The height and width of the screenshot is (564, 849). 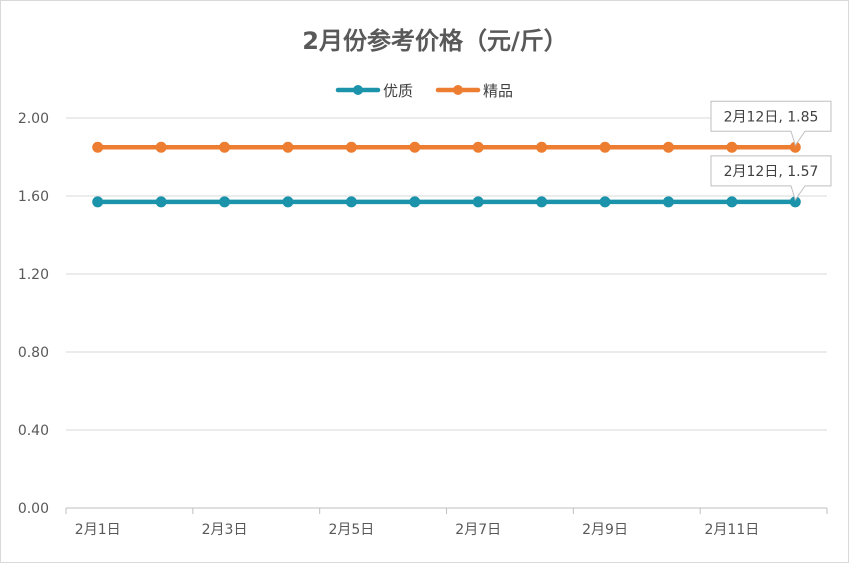 I want to click on chart-title: 2月份参考价格（元/斤）, so click(x=434, y=41).